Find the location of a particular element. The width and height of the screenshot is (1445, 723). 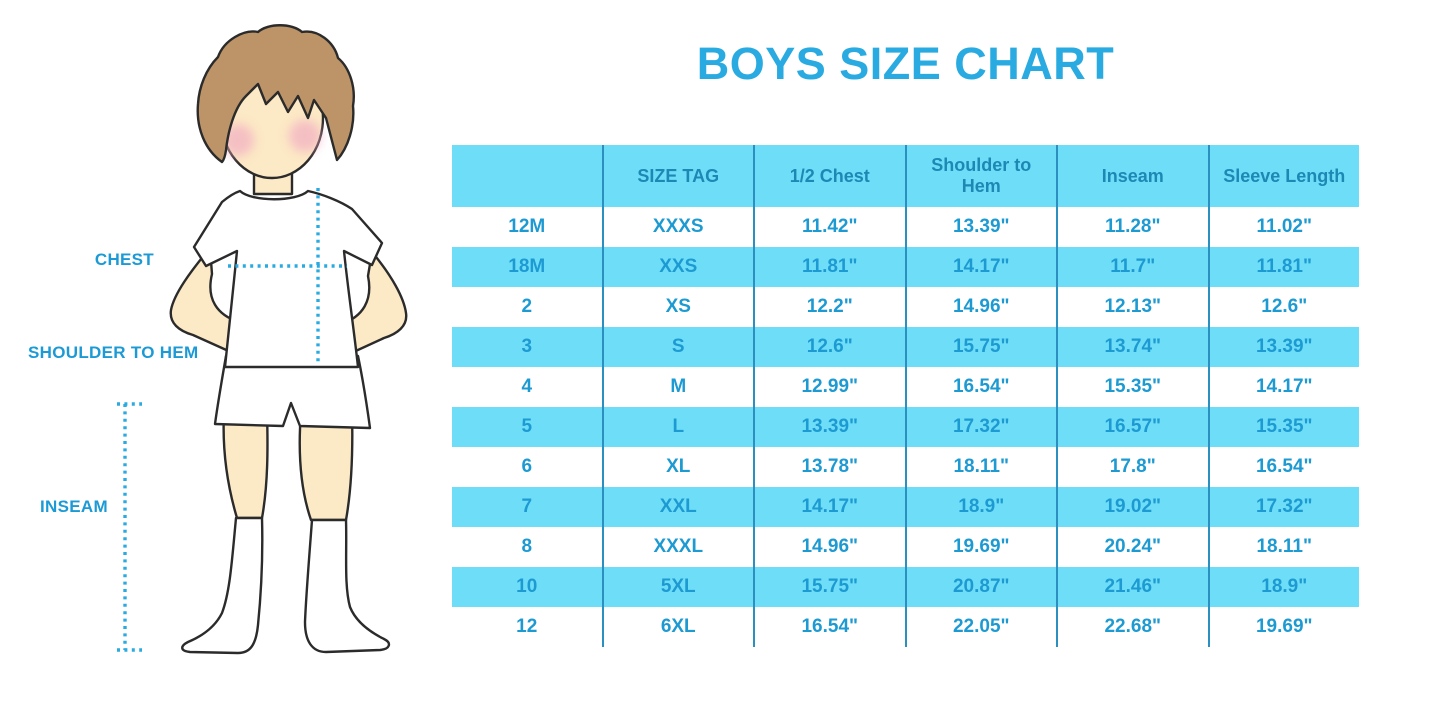

table-row: 12M XXXS 11.42" 13.39" 11.28" 11.02" is located at coordinates (905, 227).